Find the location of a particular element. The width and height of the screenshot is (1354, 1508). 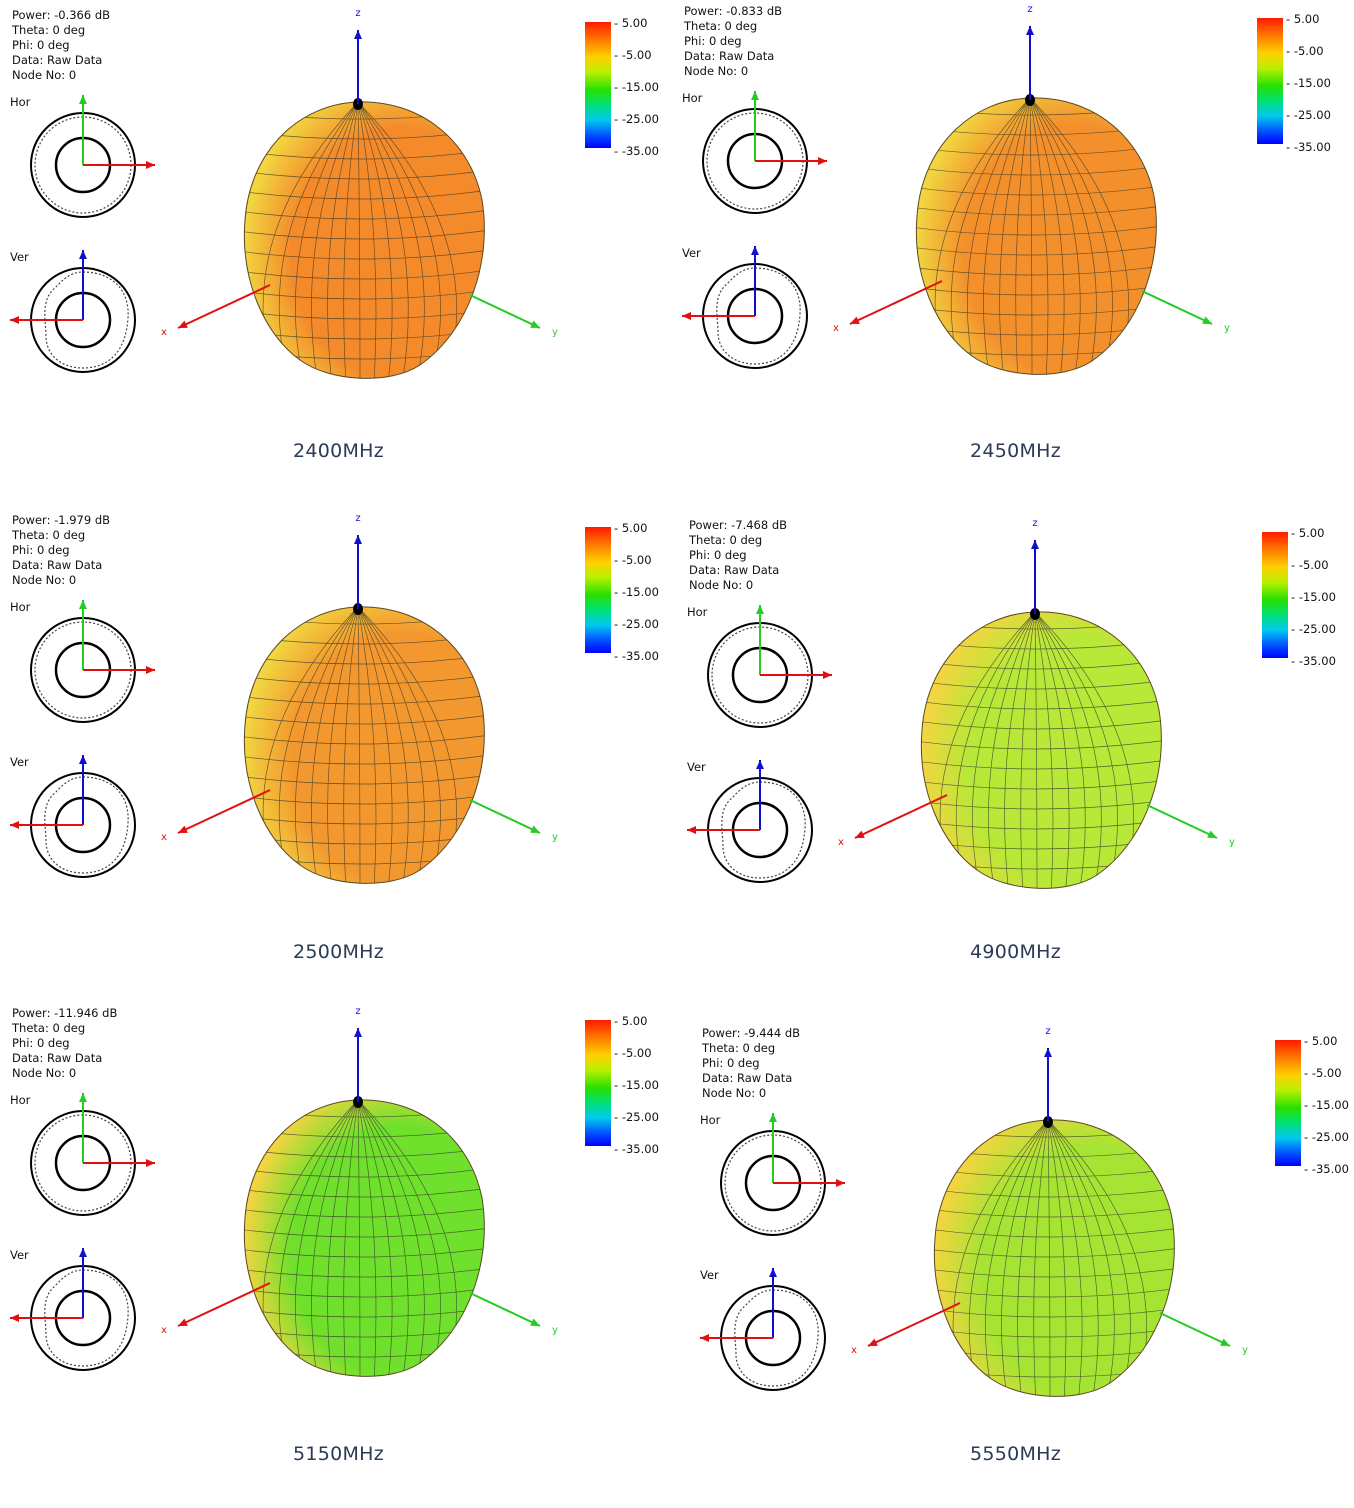

info-power: Power: -1.979 dB is located at coordinates (61, 520).